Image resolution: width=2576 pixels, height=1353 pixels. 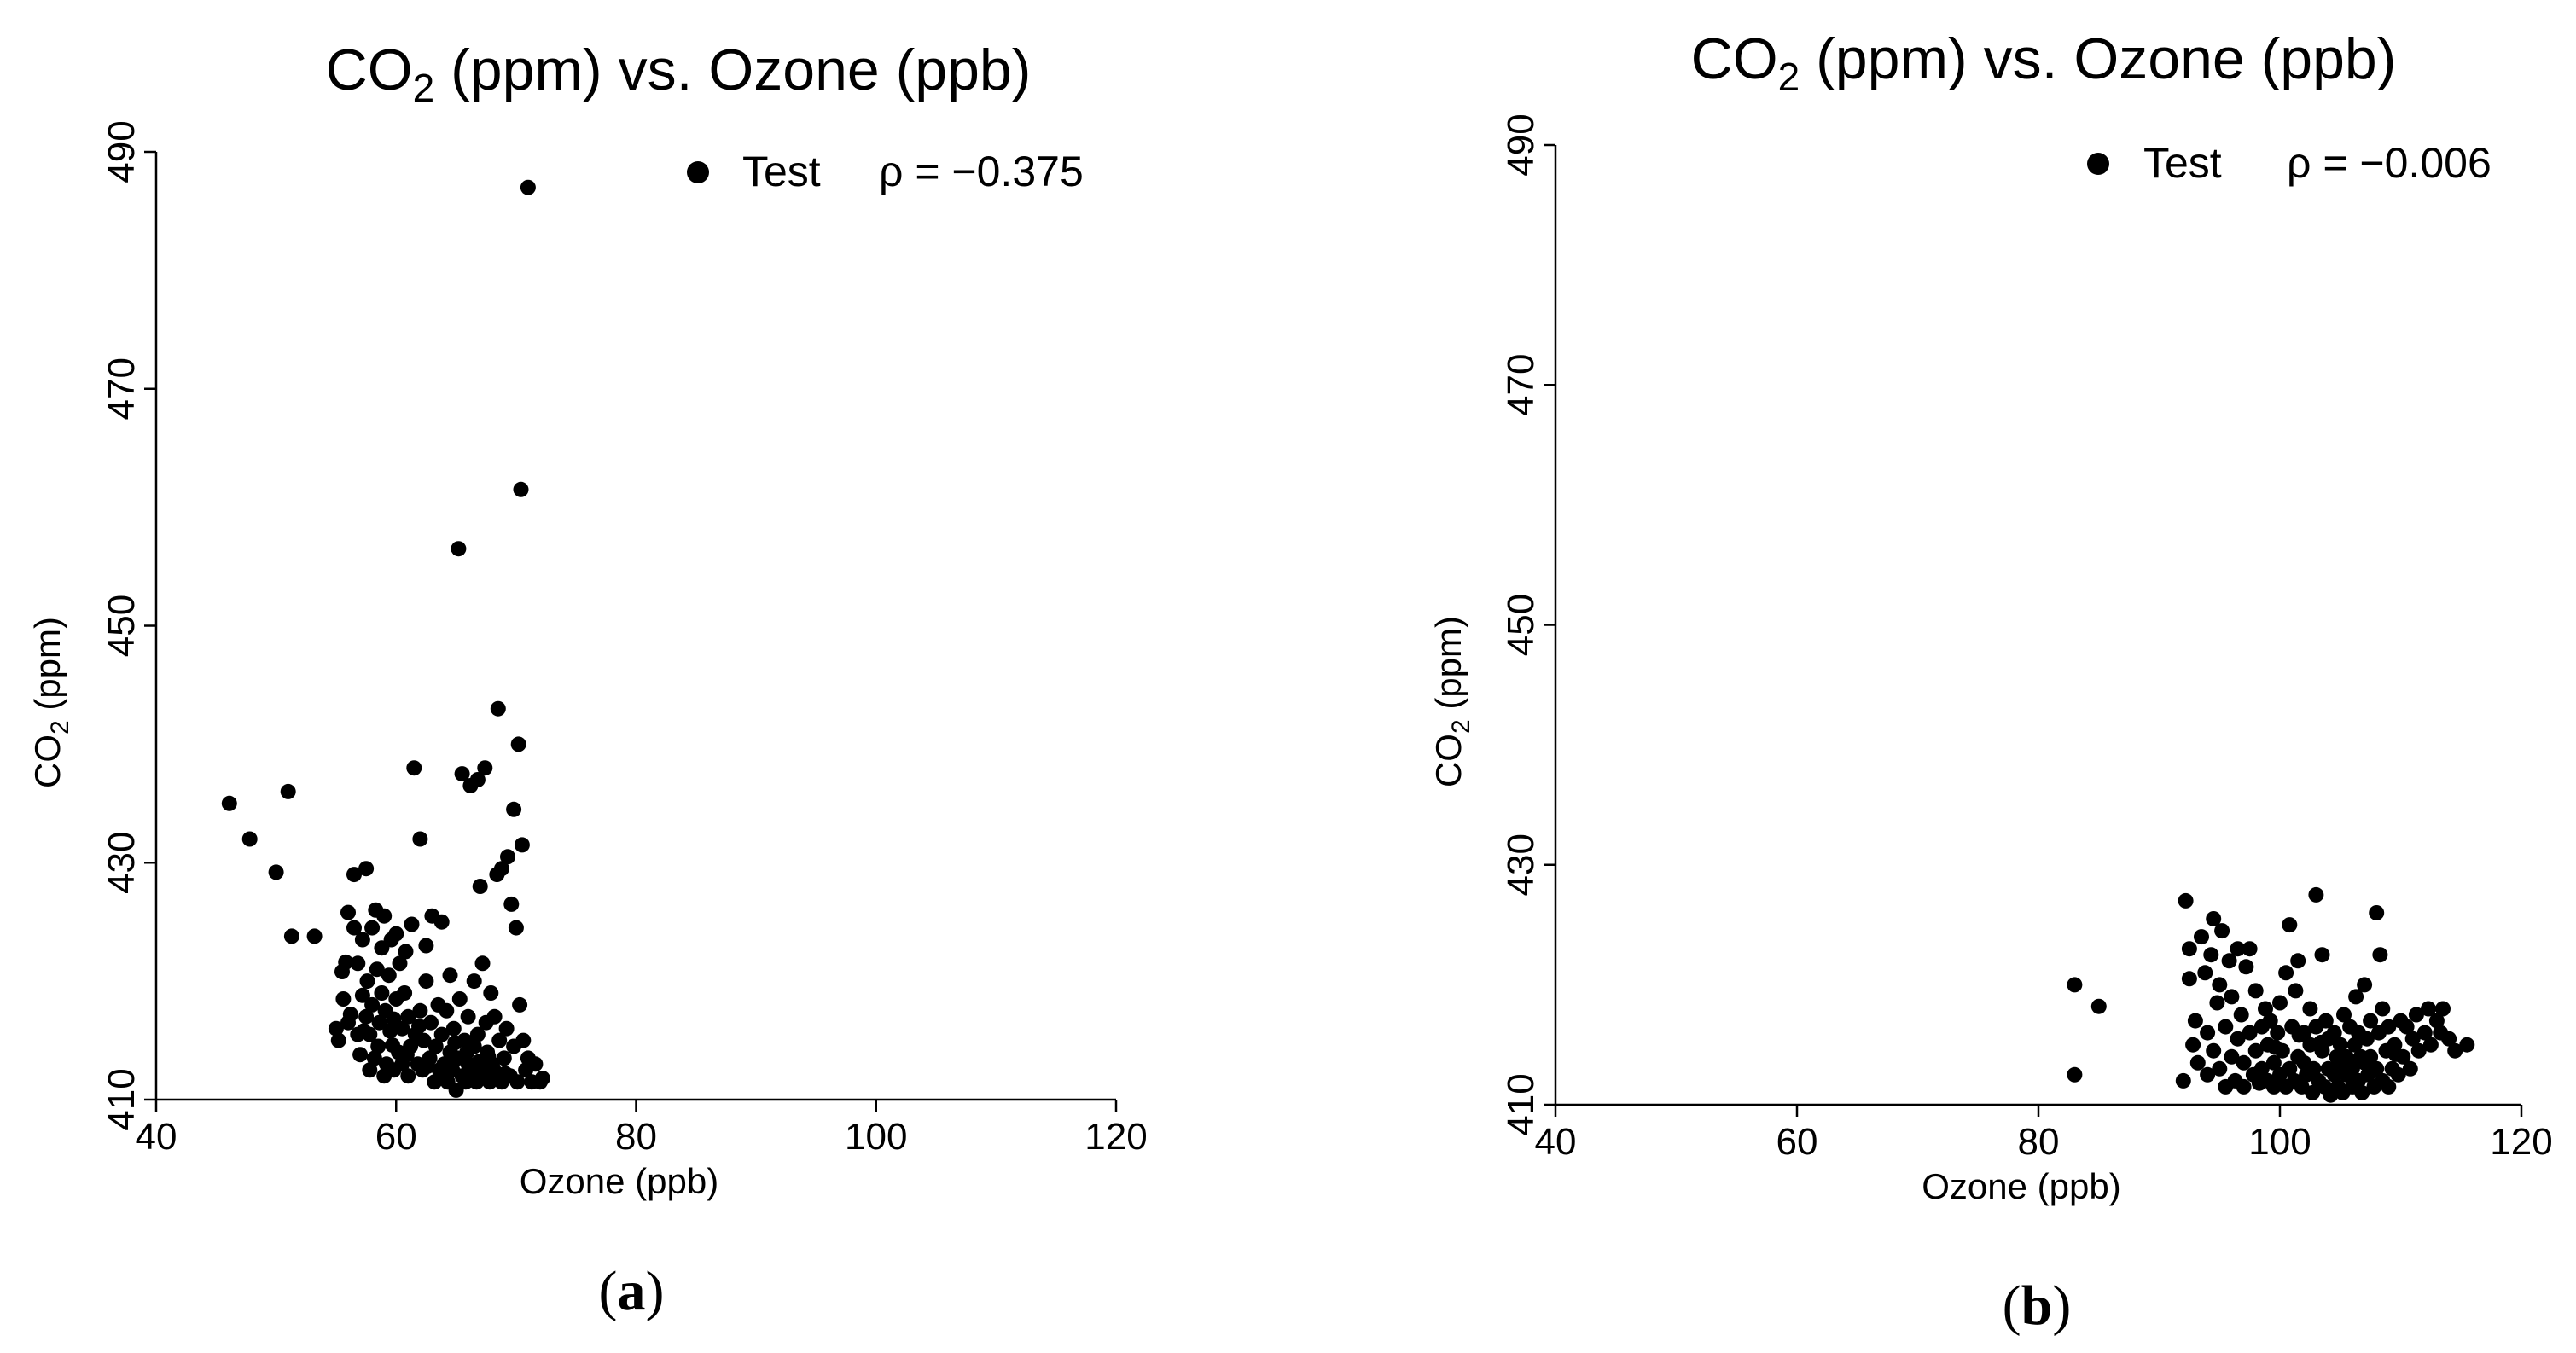 I want to click on y-axis-label-subscript: 2, so click(x=1461, y=726).